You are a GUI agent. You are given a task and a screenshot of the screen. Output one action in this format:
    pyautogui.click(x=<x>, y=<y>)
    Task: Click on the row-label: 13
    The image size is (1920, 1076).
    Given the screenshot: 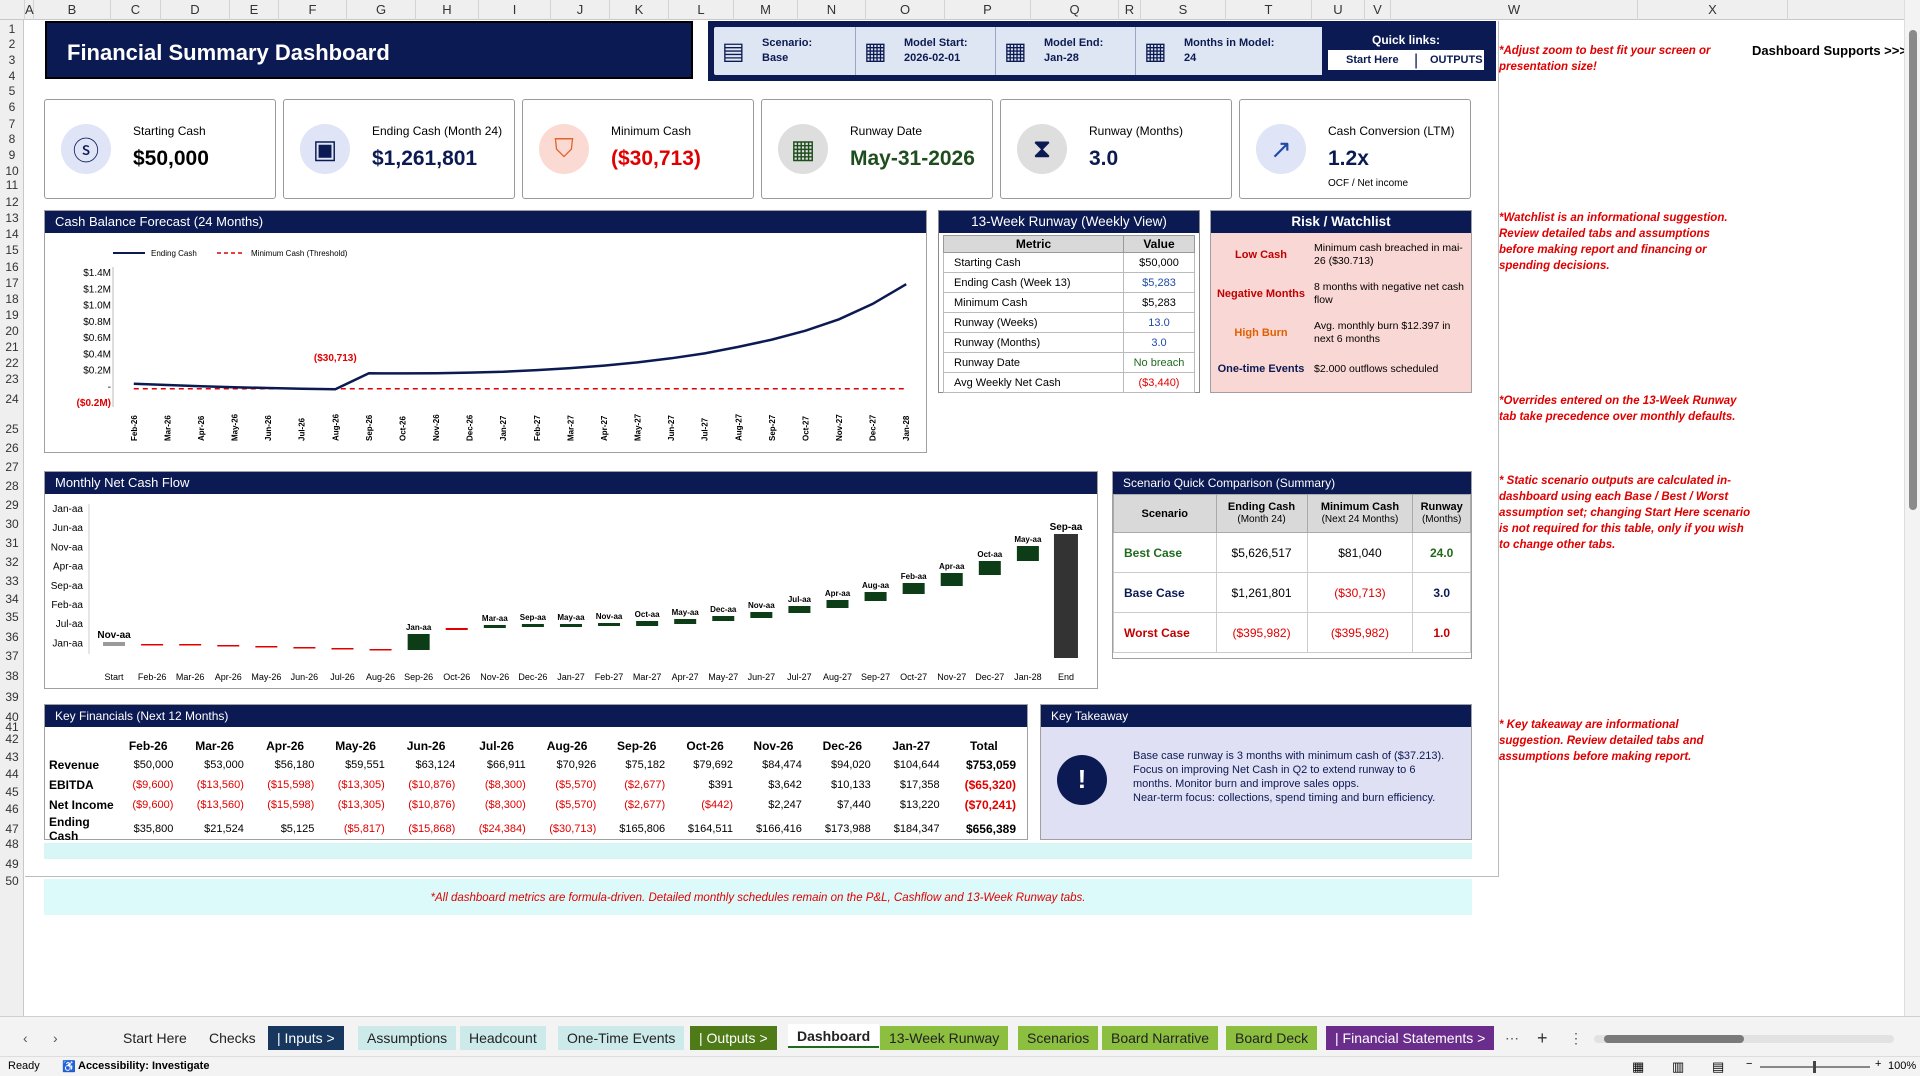 What is the action you would take?
    pyautogui.click(x=12, y=218)
    